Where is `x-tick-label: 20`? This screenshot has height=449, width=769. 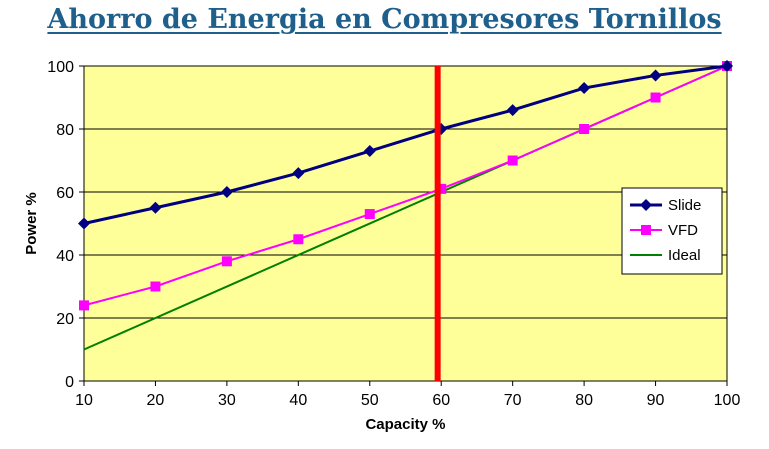 x-tick-label: 20 is located at coordinates (156, 400).